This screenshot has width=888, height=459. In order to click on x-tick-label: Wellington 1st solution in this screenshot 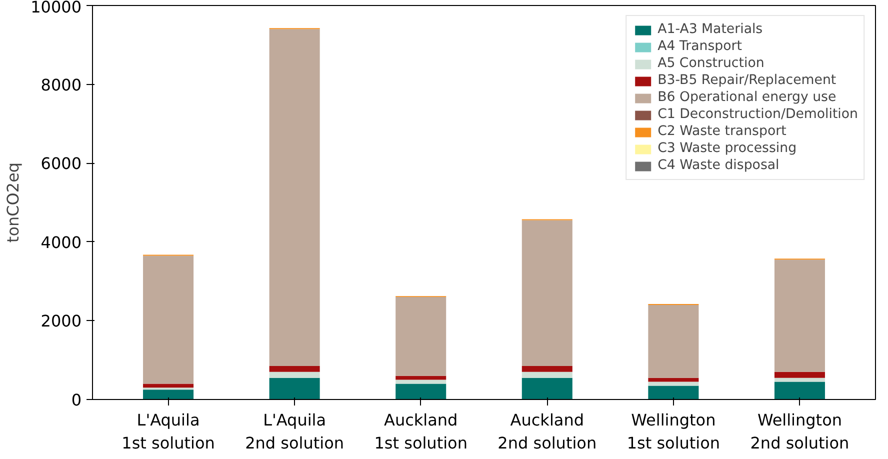, I will do `click(673, 431)`.